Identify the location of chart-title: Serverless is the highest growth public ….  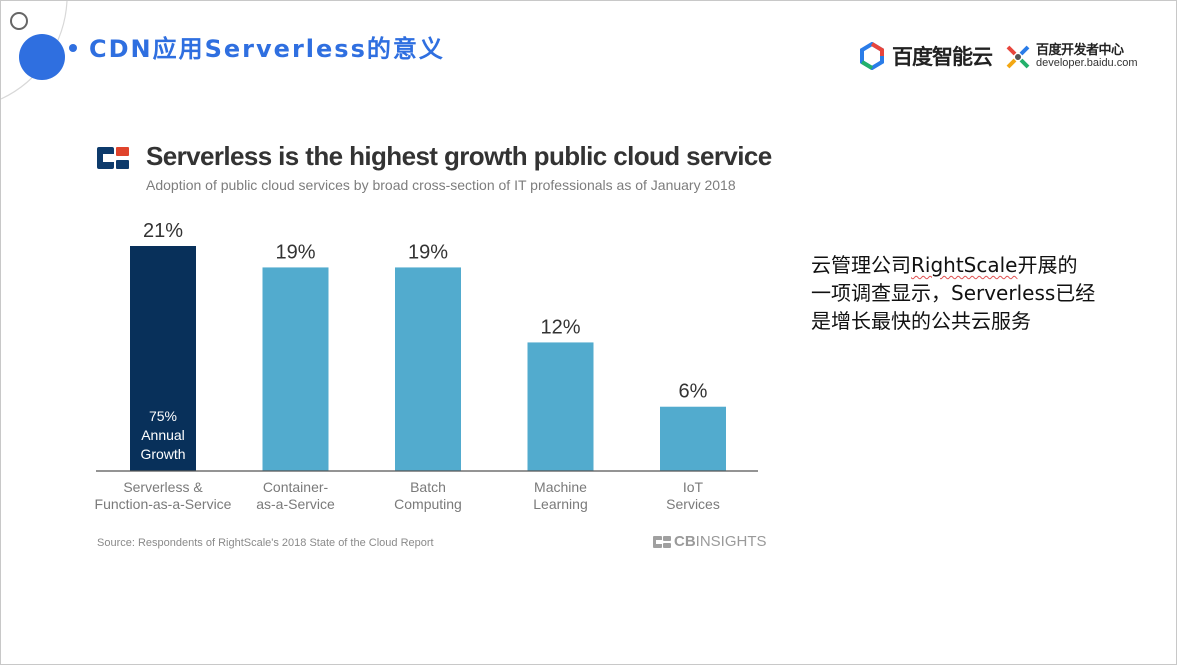
(459, 156).